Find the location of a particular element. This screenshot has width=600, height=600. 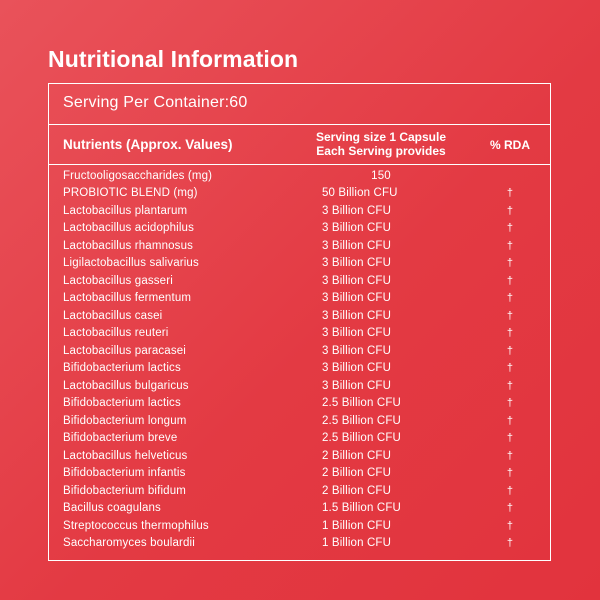

nutrient-name: Lactobacillus plantarum is located at coordinates (125, 211).